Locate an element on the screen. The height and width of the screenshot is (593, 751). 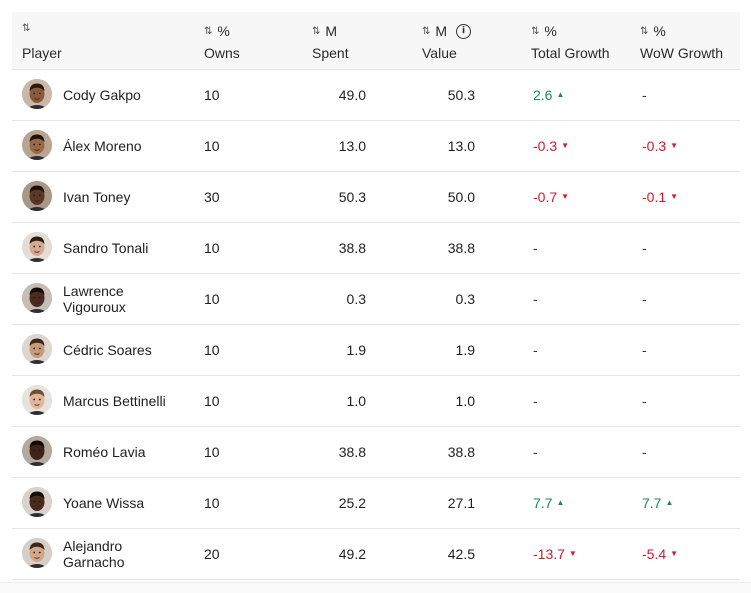
player-cell: Alejandro Garnacho is located at coordinates (102, 554).